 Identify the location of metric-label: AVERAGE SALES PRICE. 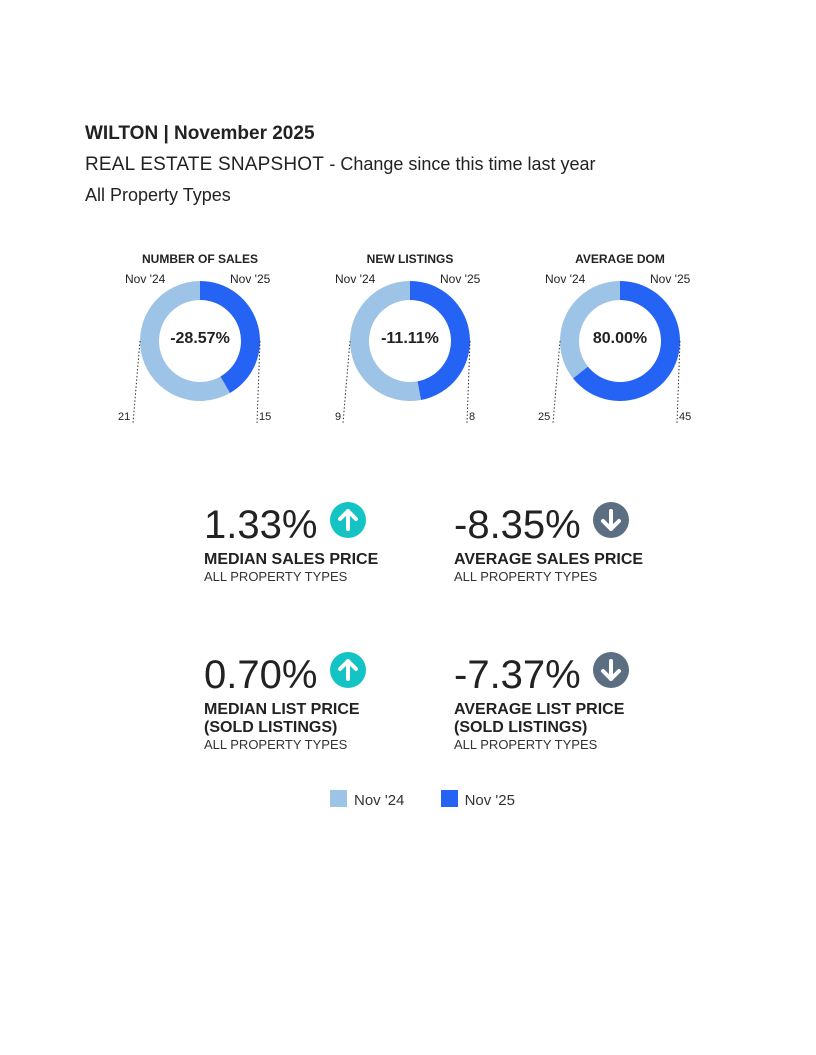
(549, 559).